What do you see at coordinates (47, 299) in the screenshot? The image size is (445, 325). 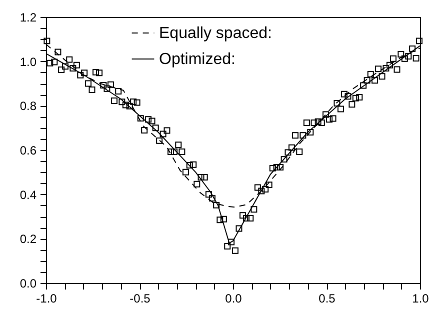 I see `x-tick-label: -1.0` at bounding box center [47, 299].